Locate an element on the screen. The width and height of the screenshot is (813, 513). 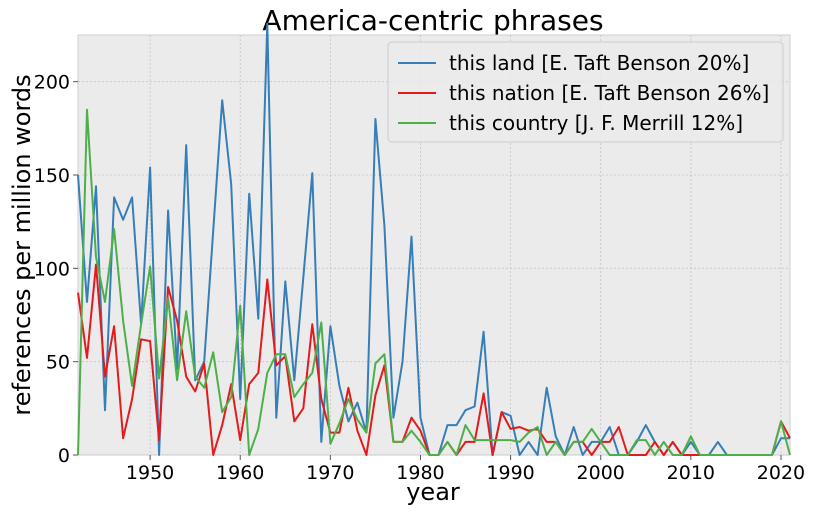
legend-box is located at coordinates (585, 92).